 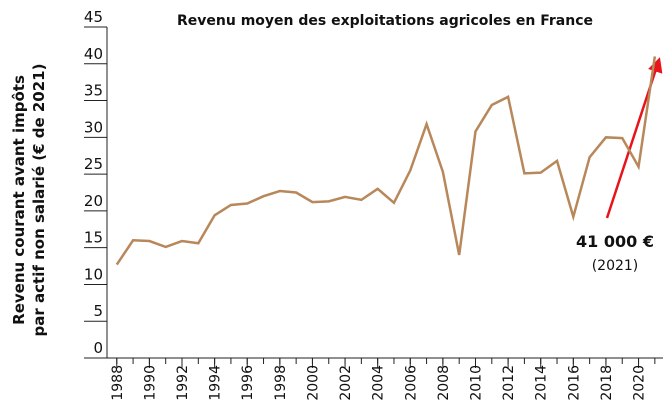 What do you see at coordinates (615, 266) in the screenshot?
I see `annotation-year: (2021)` at bounding box center [615, 266].